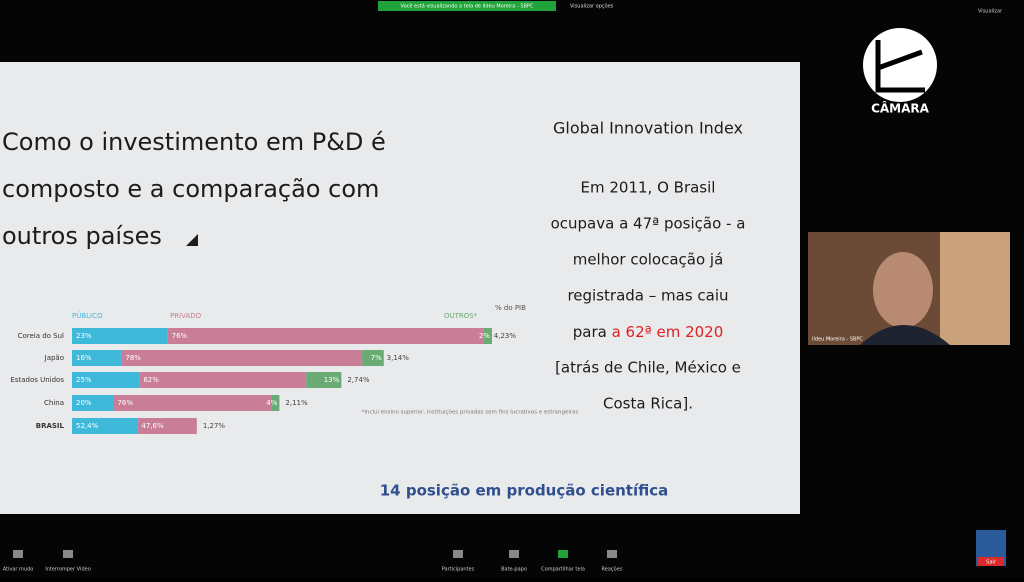  What do you see at coordinates (900, 108) in the screenshot?
I see `logo-text: CÂMARA` at bounding box center [900, 108].